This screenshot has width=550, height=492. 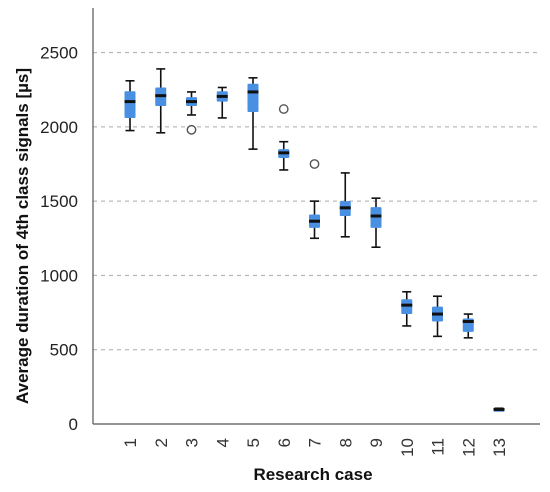 I want to click on x-tick-labels: 1 2 3 4 5 6 7 8 9 10 11 12 13, so click(x=315, y=447).